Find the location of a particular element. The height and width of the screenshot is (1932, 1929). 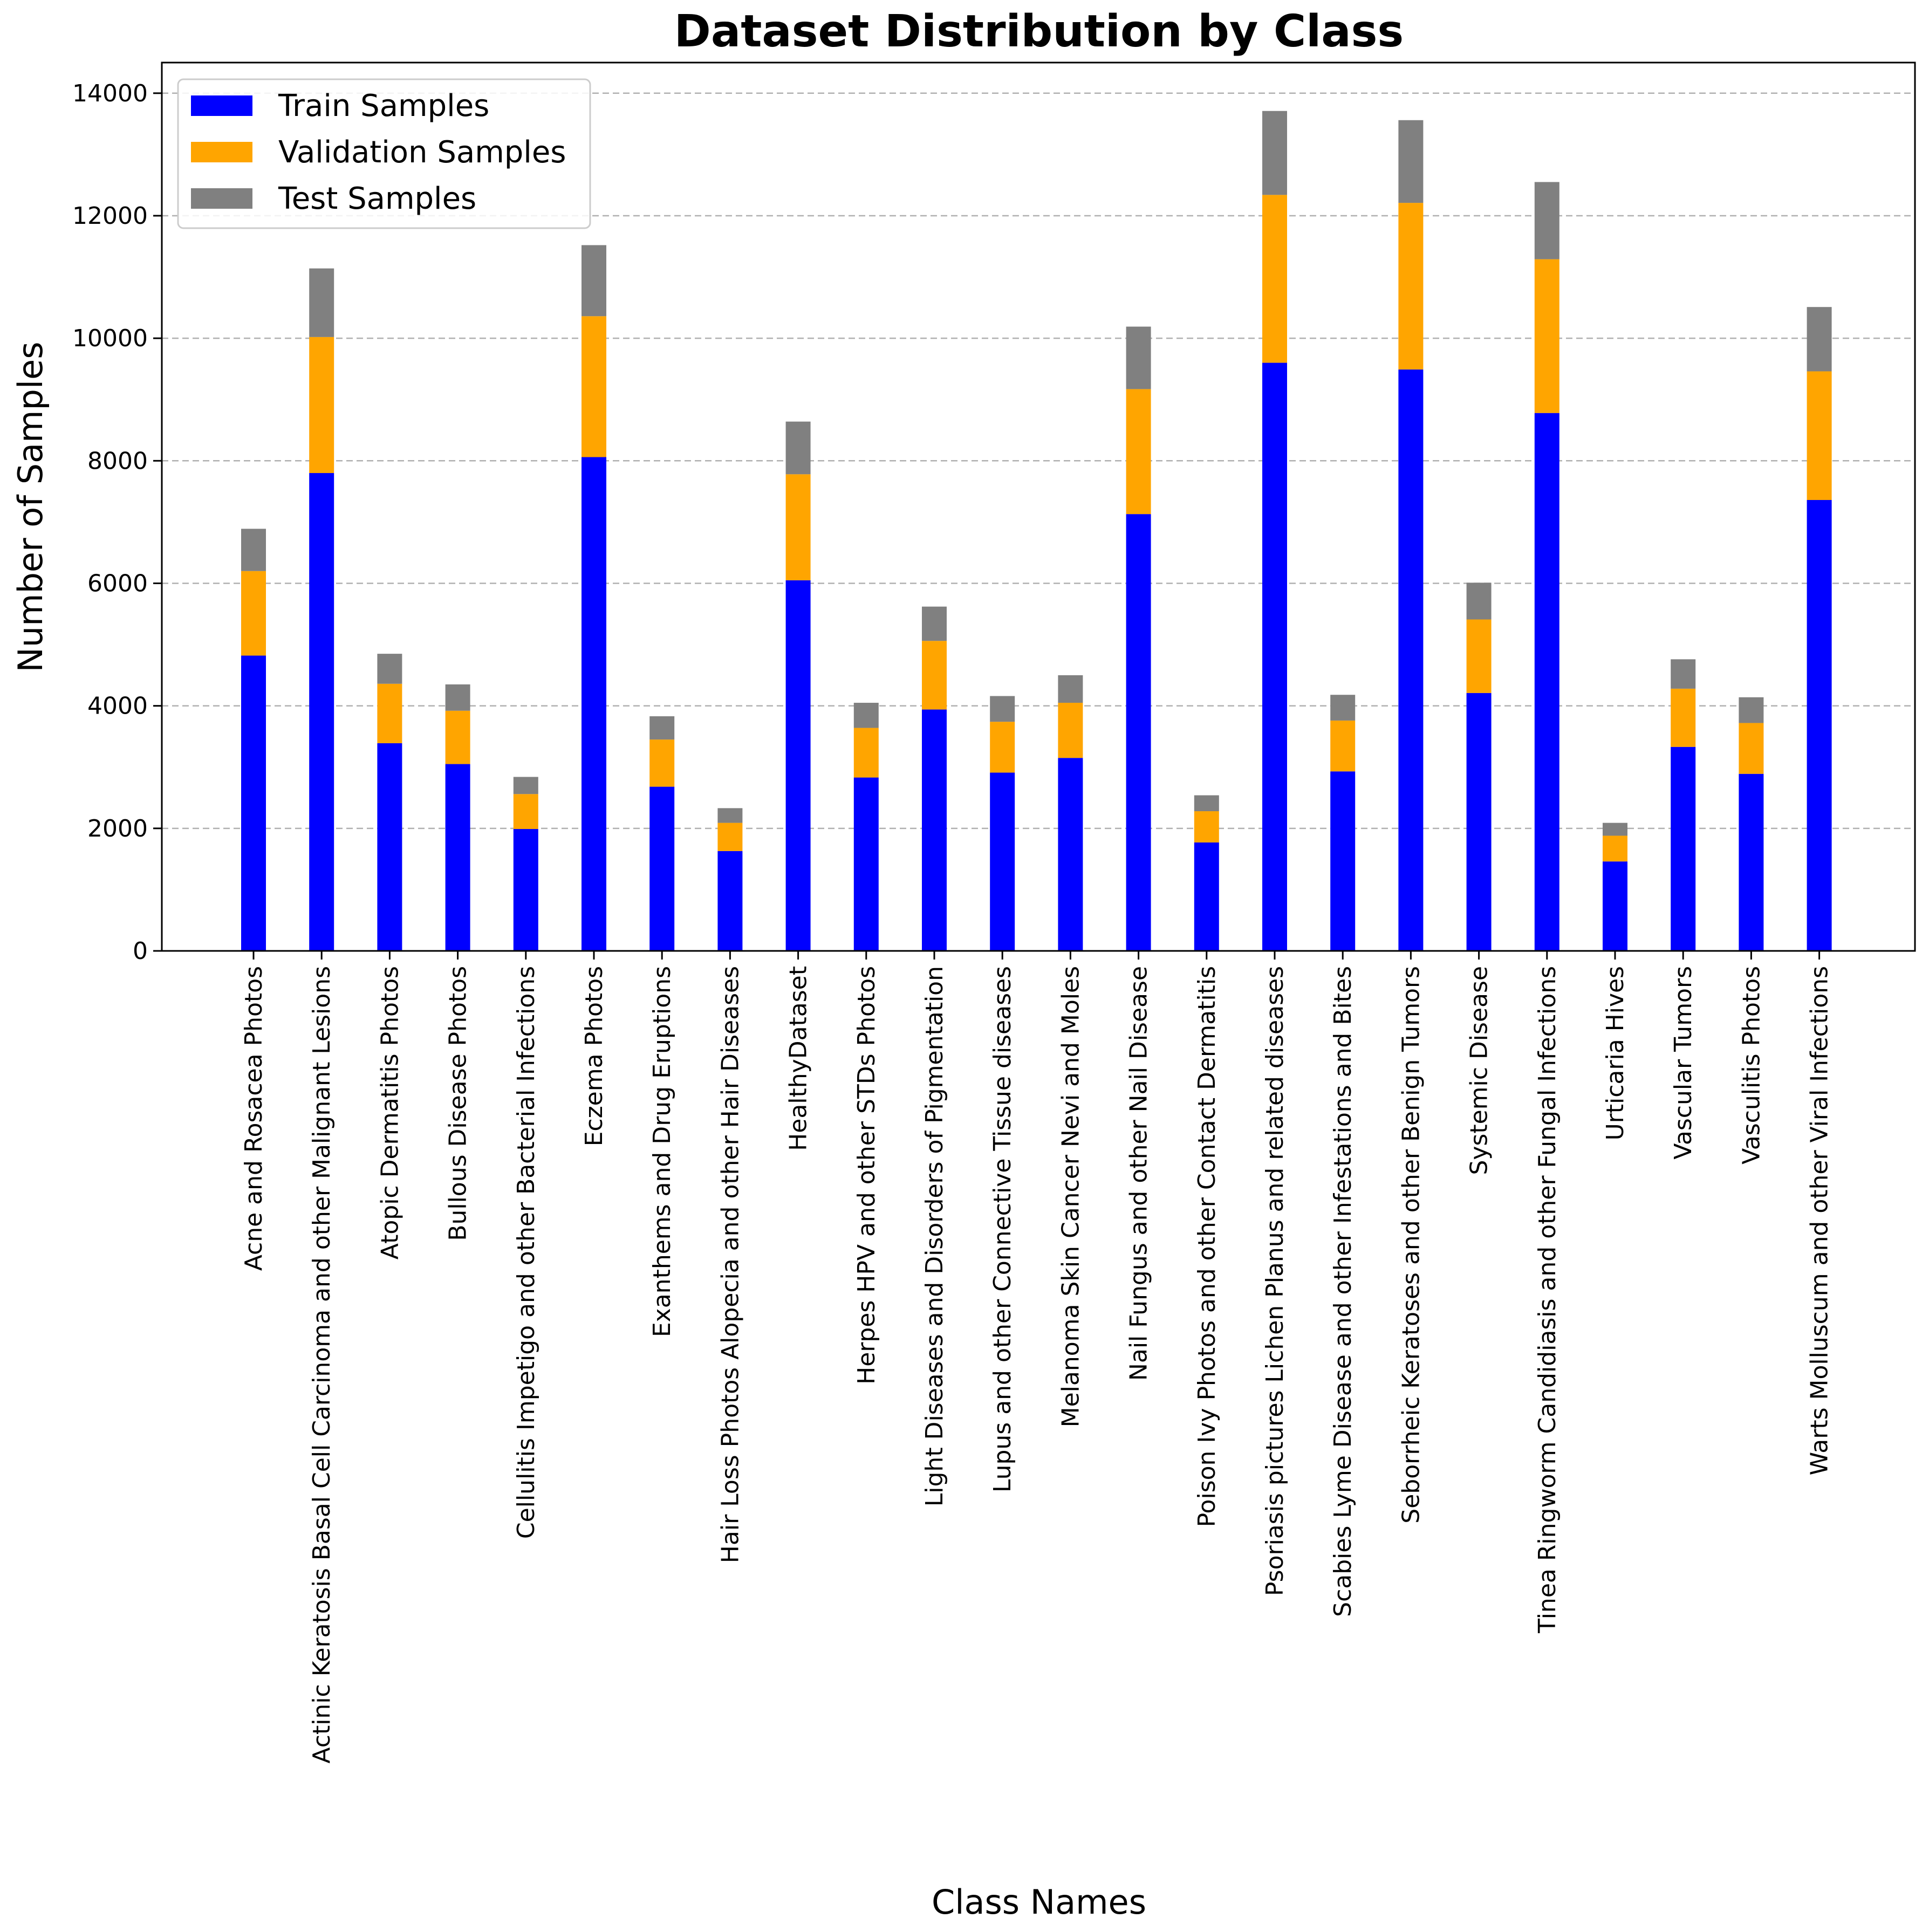

chart-title: Dataset Distribution by Class is located at coordinates (1039, 31).